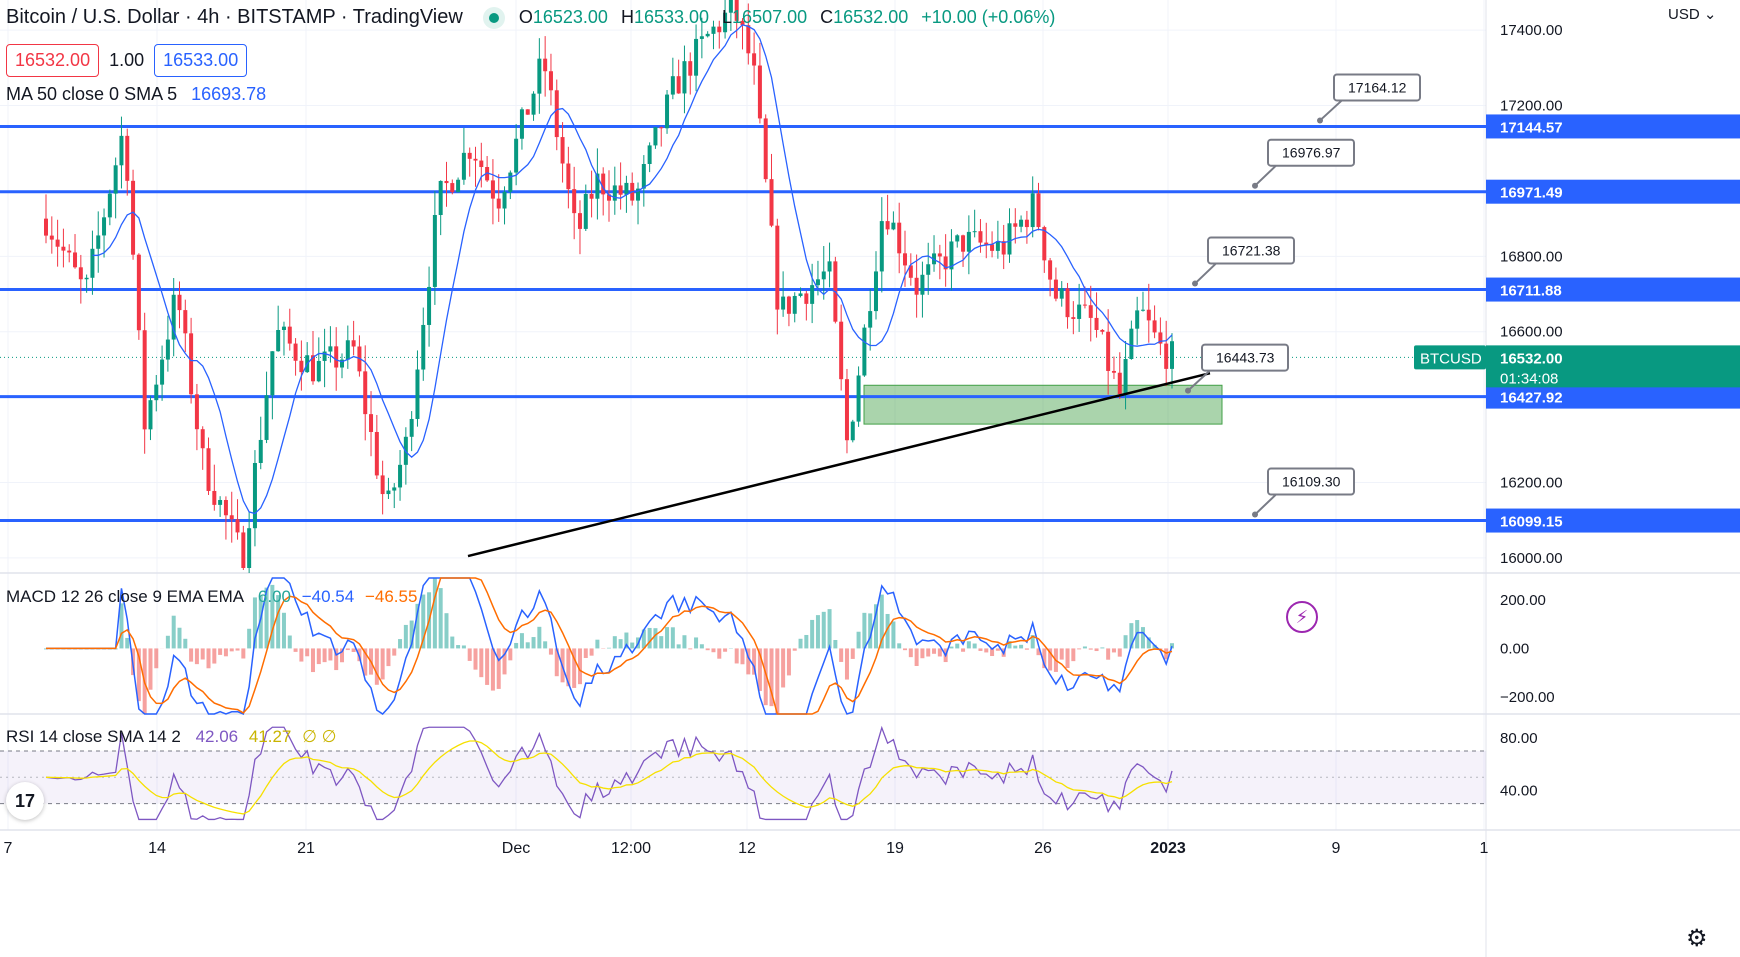  What do you see at coordinates (525, 17) in the screenshot?
I see `open-key: O` at bounding box center [525, 17].